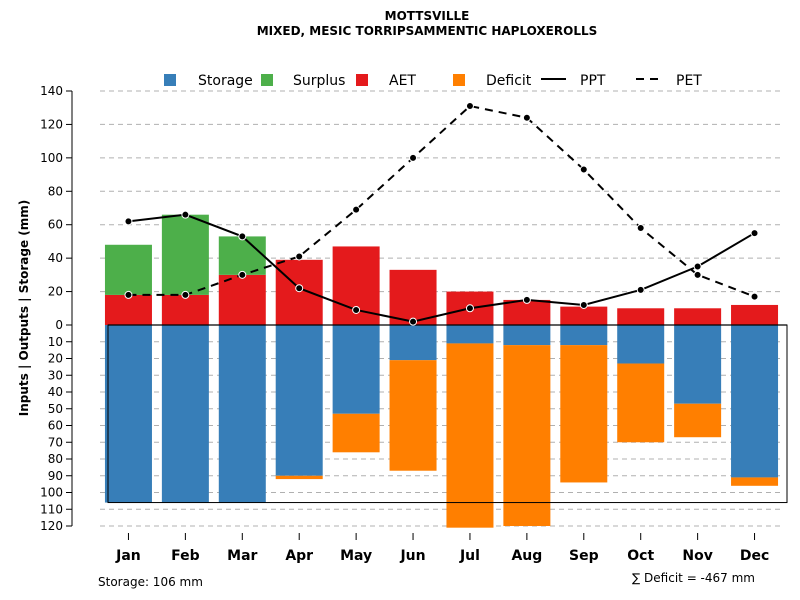  What do you see at coordinates (509, 81) in the screenshot?
I see `legend-label: Deficit` at bounding box center [509, 81].